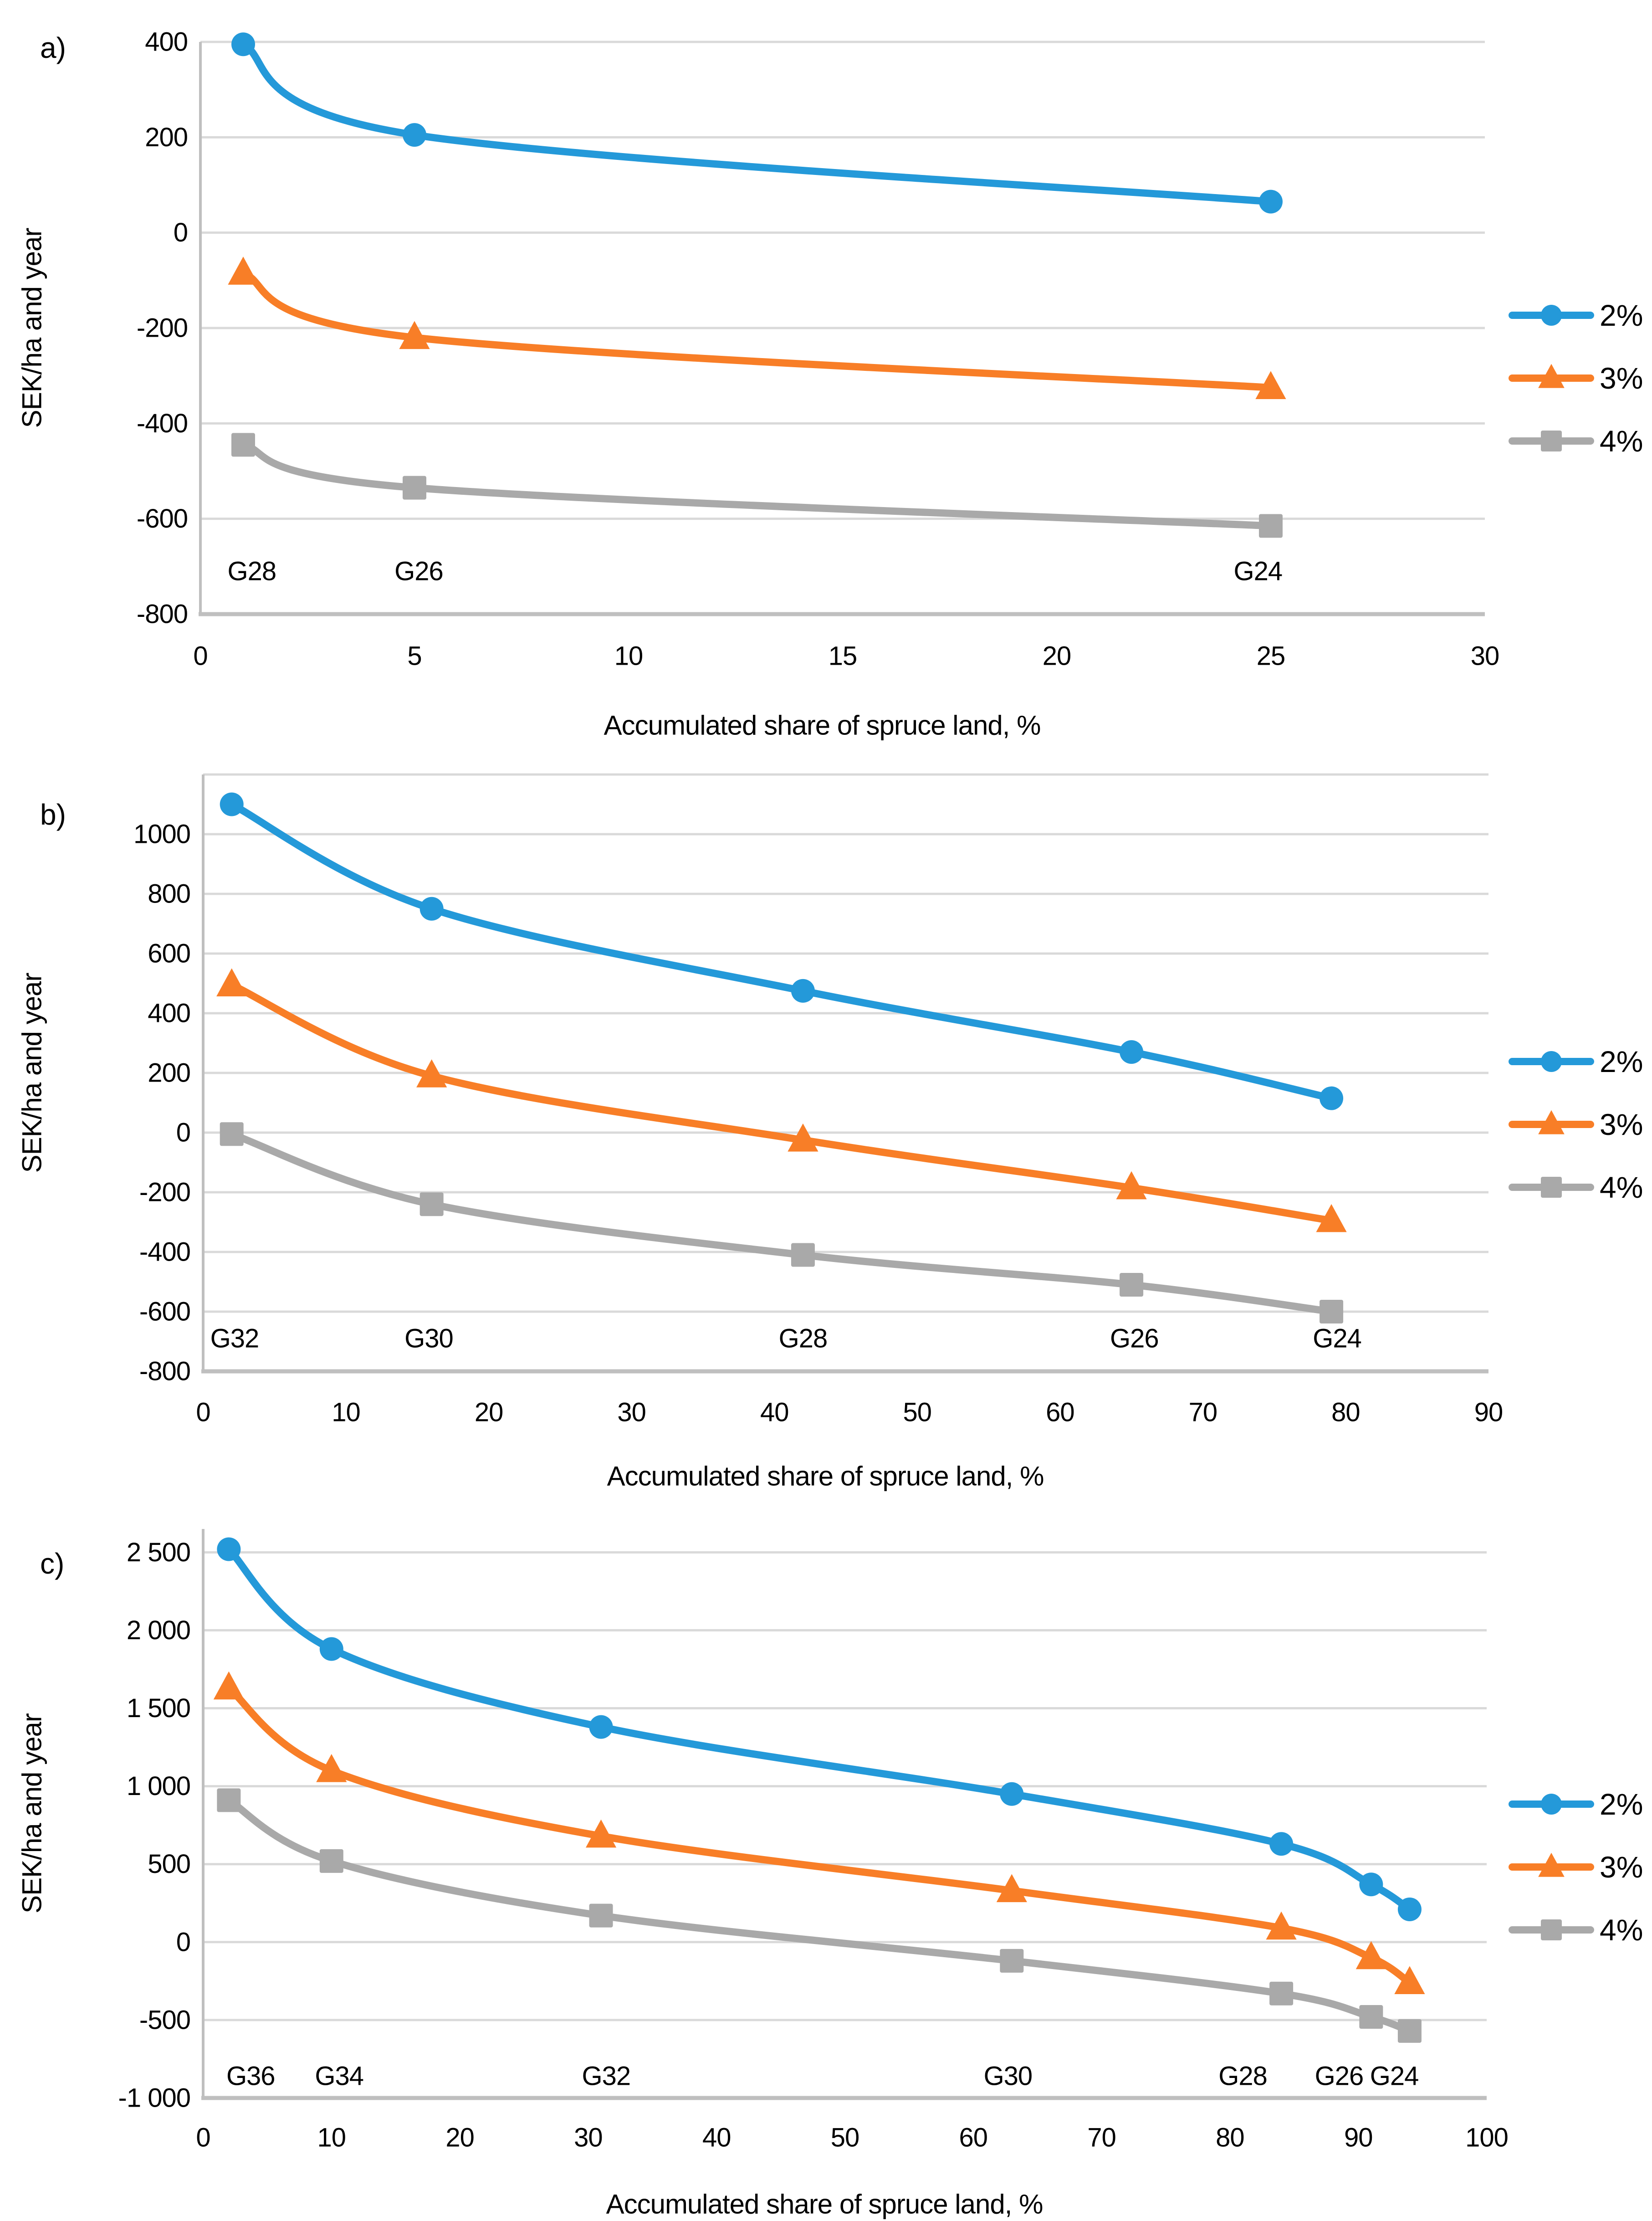 The width and height of the screenshot is (1652, 2221). What do you see at coordinates (159, 1708) in the screenshot?
I see `y-tick-label: 1 500` at bounding box center [159, 1708].